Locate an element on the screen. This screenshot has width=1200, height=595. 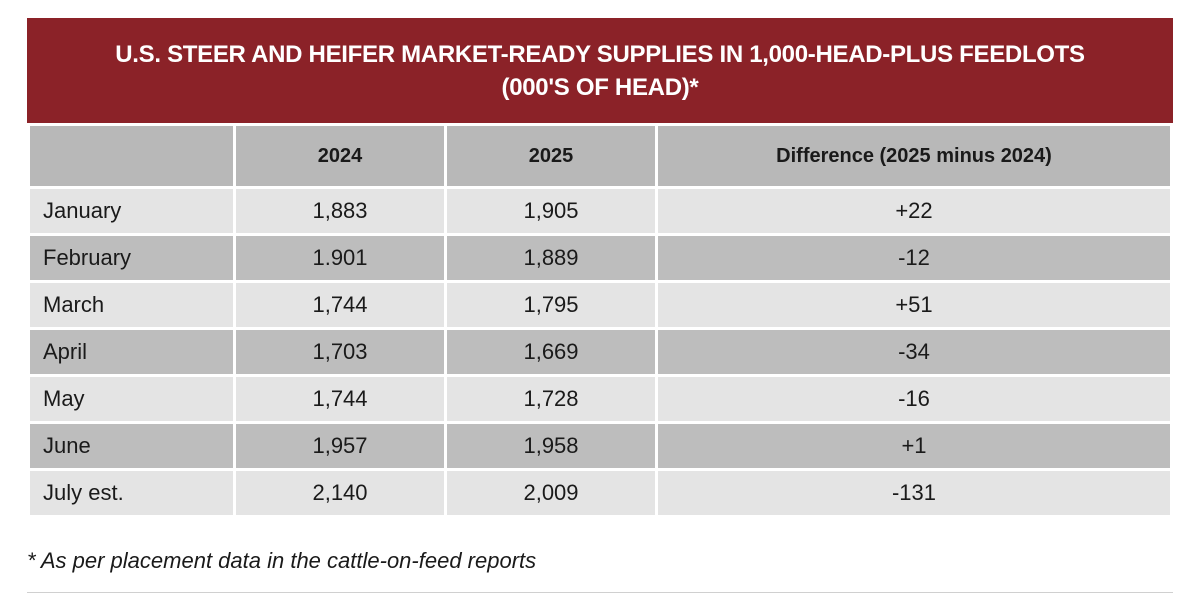
cell-month: January is located at coordinates (131, 211).